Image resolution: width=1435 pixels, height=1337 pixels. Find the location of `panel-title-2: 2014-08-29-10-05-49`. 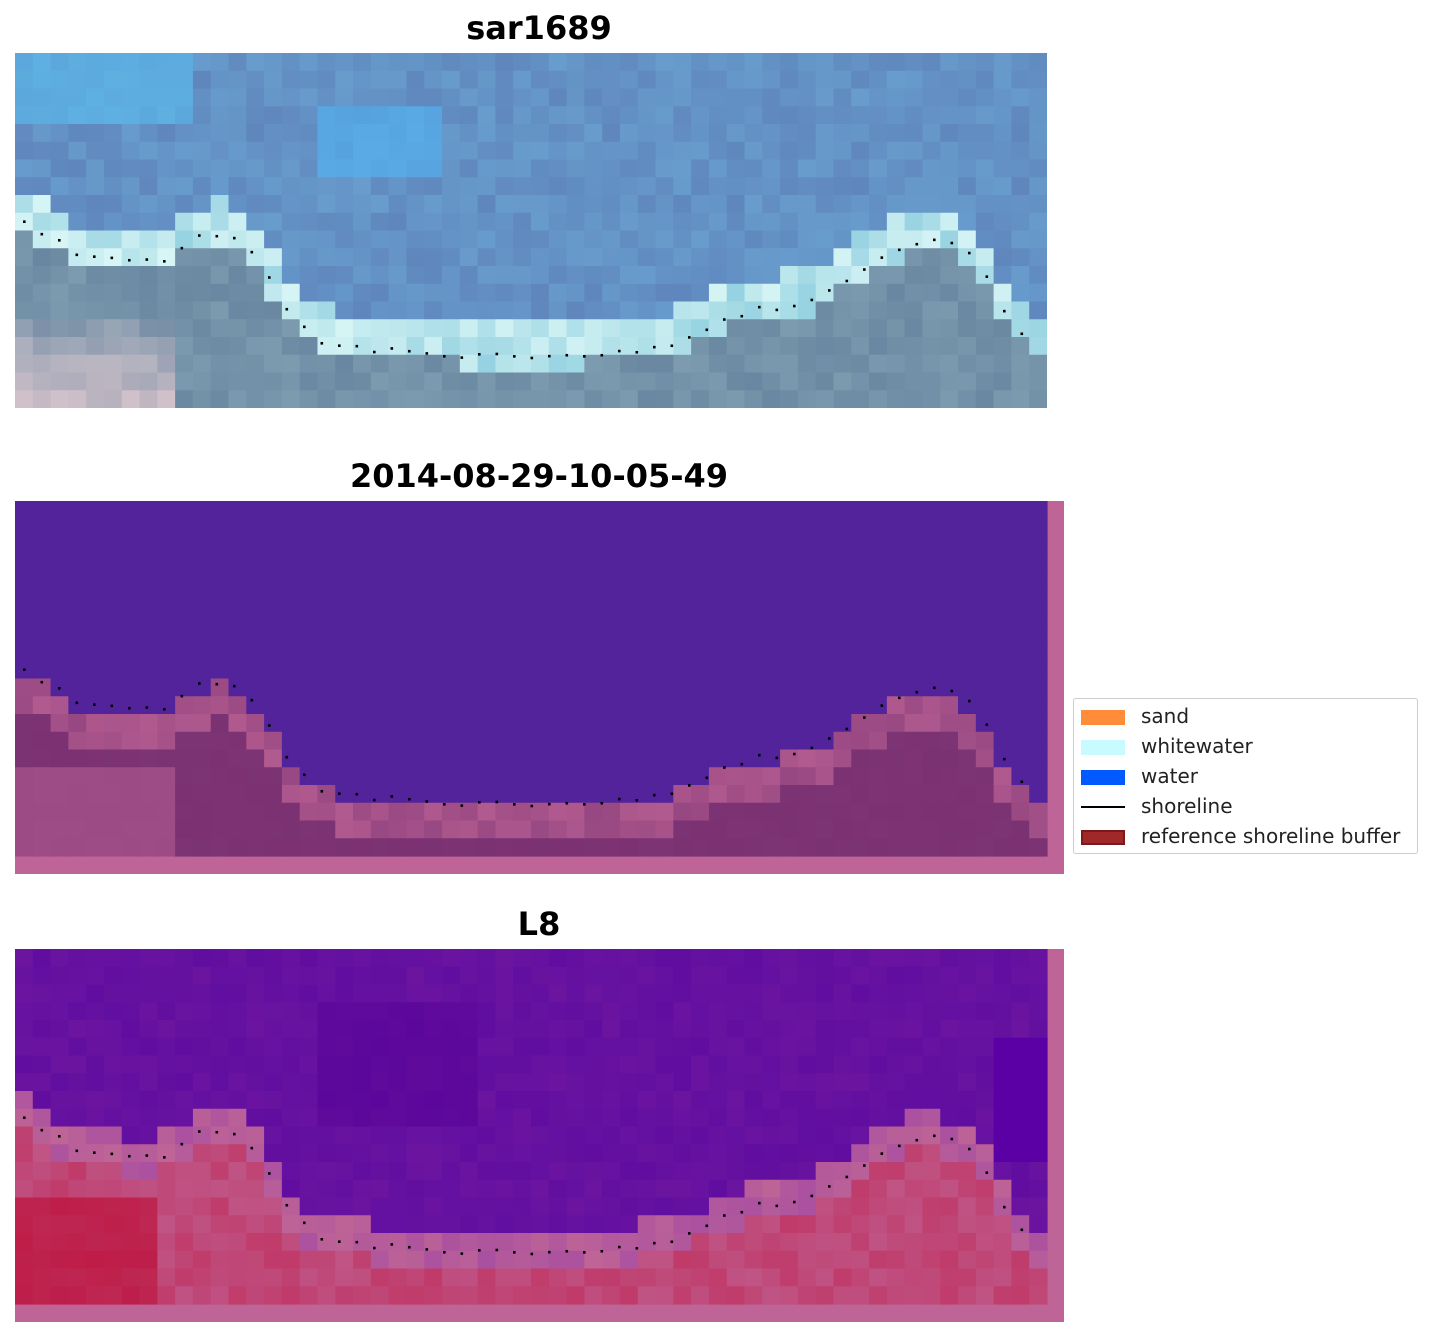

panel-title-2: 2014-08-29-10-05-49 is located at coordinates (539, 476).